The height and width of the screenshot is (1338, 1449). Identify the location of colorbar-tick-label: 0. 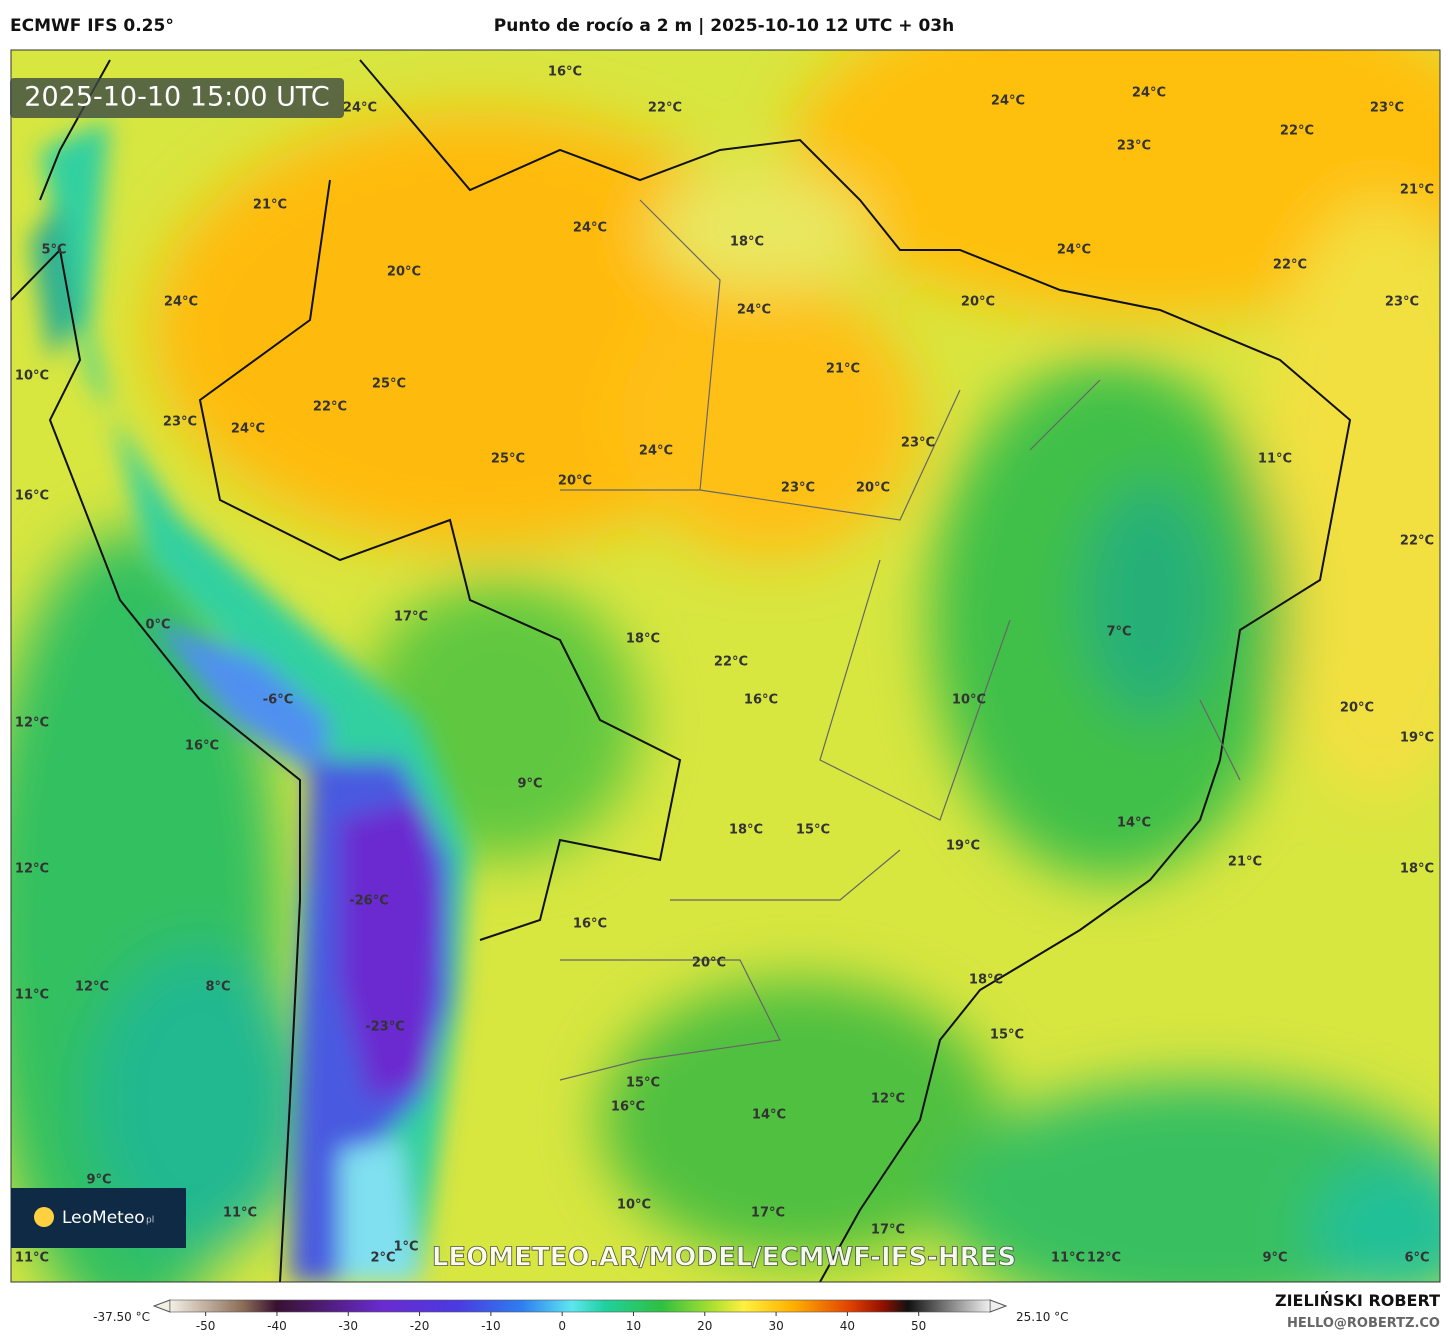
(562, 1326).